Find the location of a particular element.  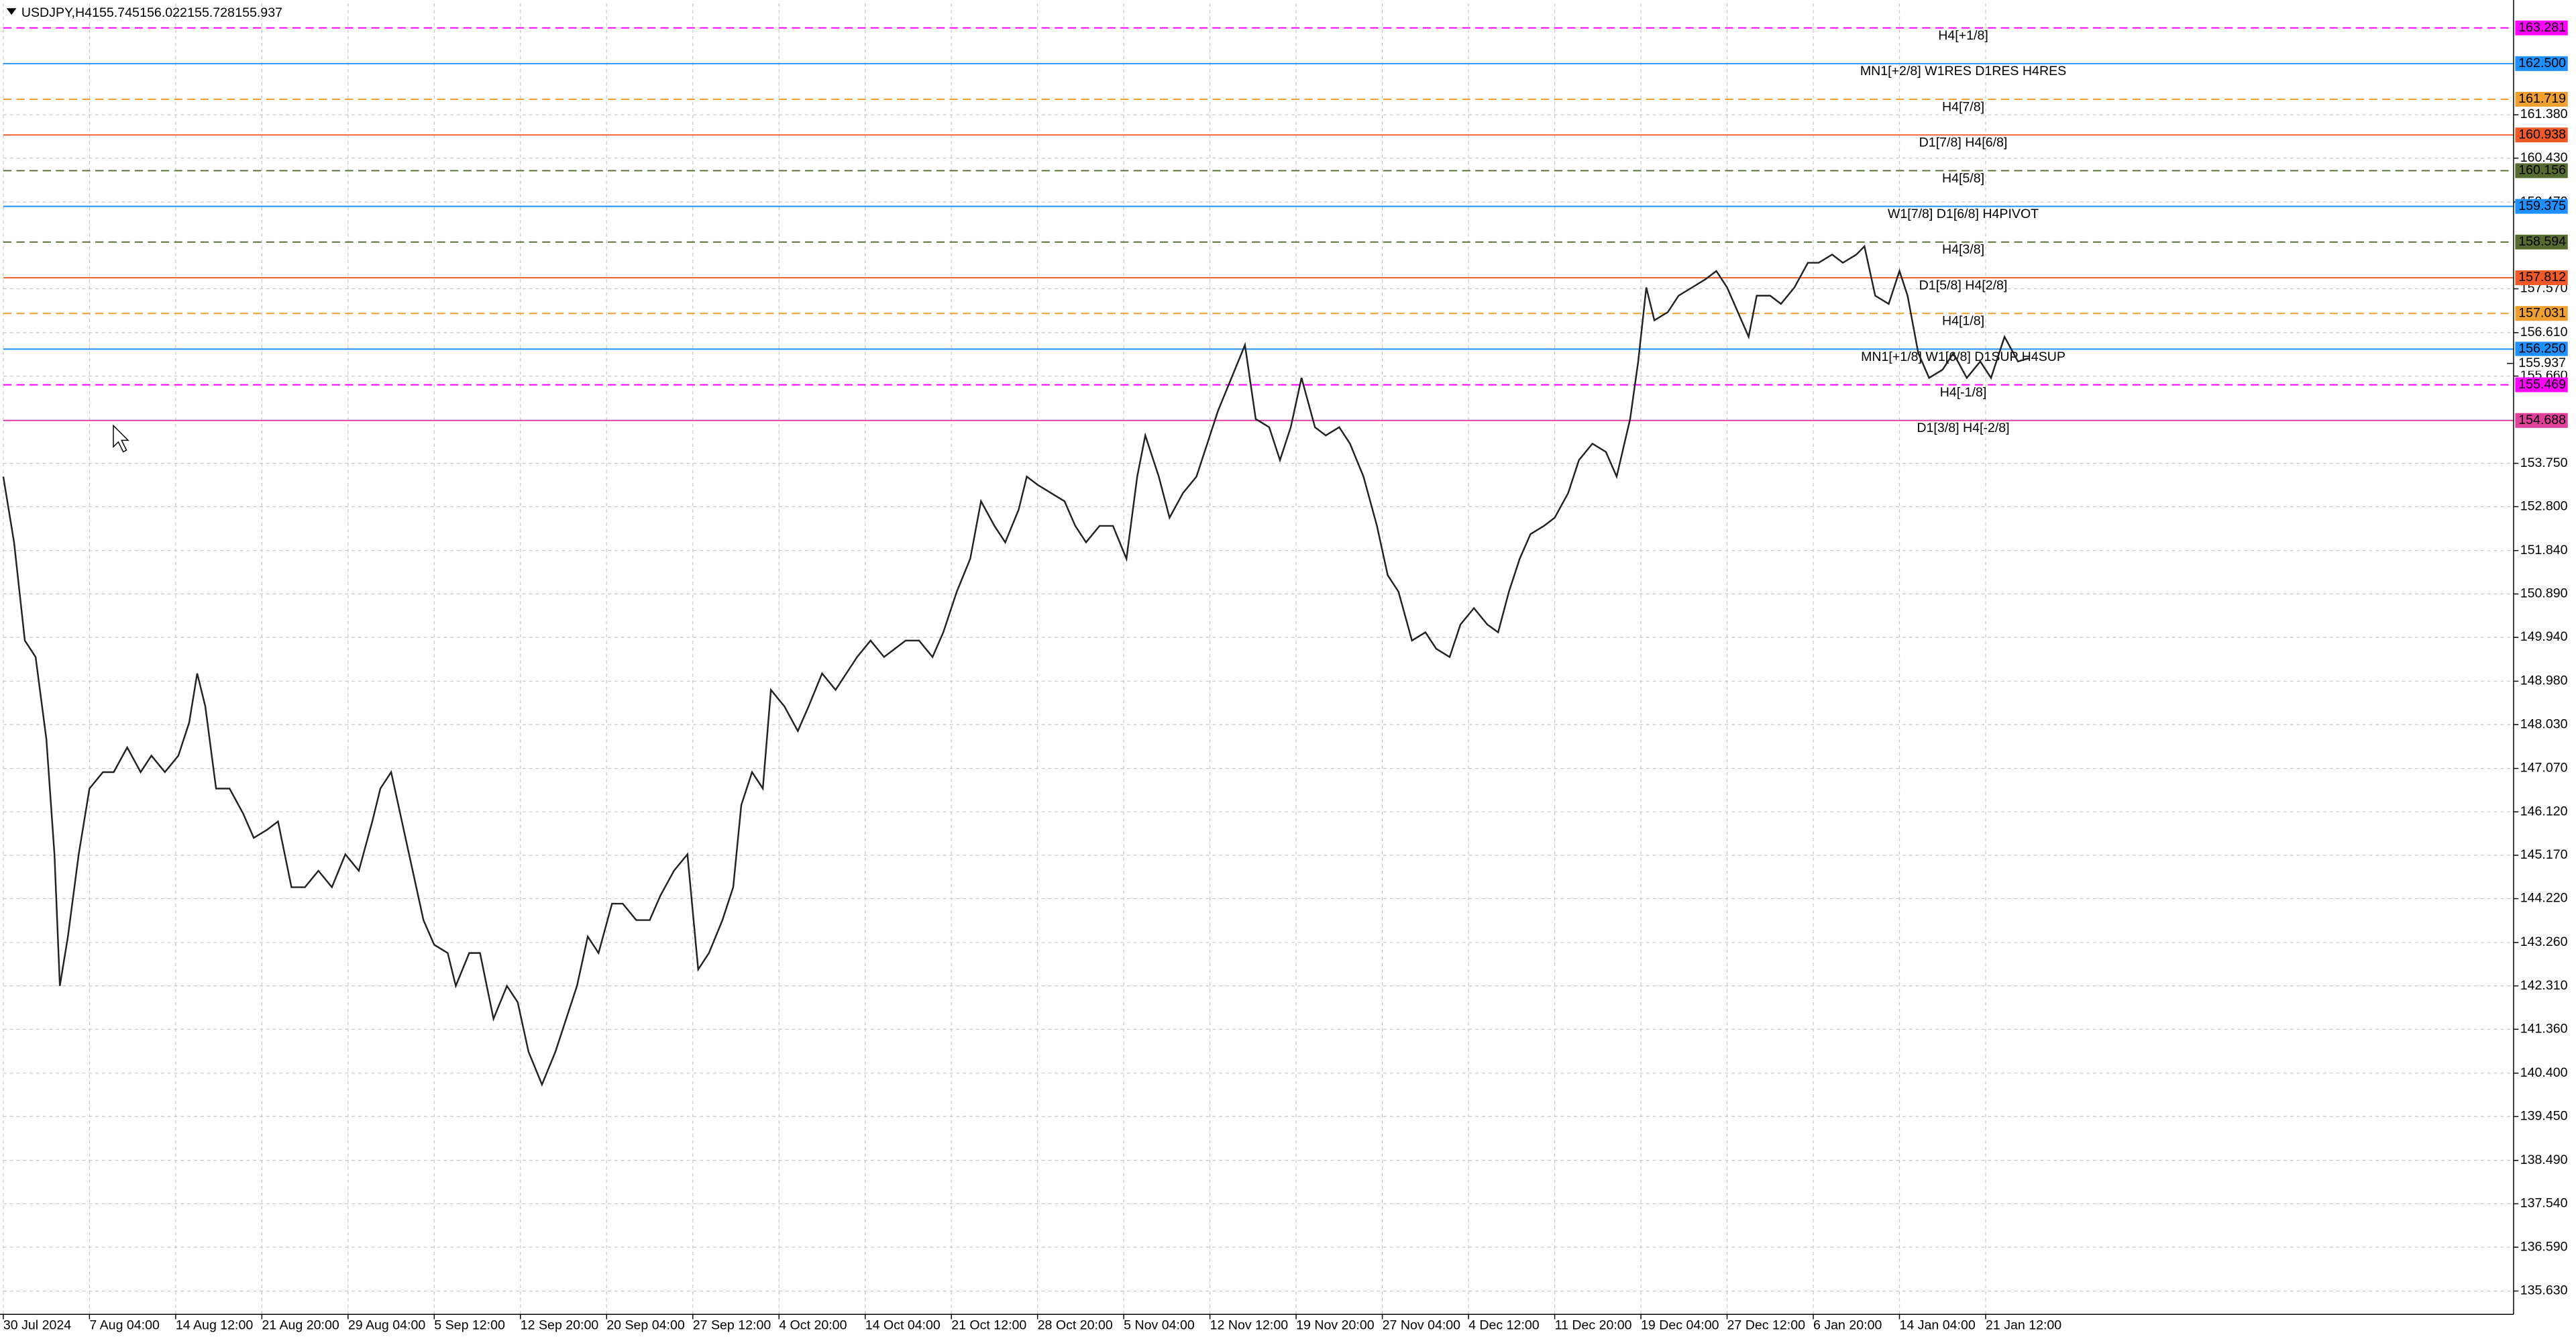

low: 155.728 is located at coordinates (211, 12).